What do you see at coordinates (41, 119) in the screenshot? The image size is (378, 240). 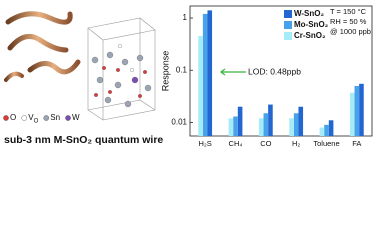 I see `atom-legend: O V O Sn W` at bounding box center [41, 119].